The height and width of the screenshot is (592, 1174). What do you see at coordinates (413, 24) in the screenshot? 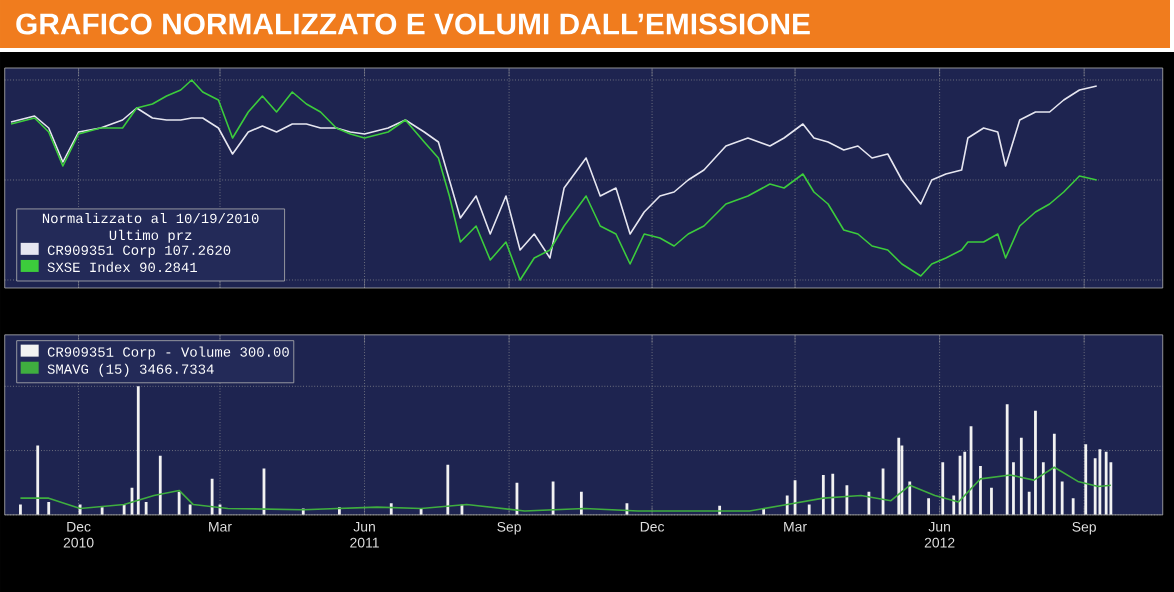
I see `chart-title: GRAFICO NORMALIZZATO E VOLUMI DALL’EMISSIONE` at bounding box center [413, 24].